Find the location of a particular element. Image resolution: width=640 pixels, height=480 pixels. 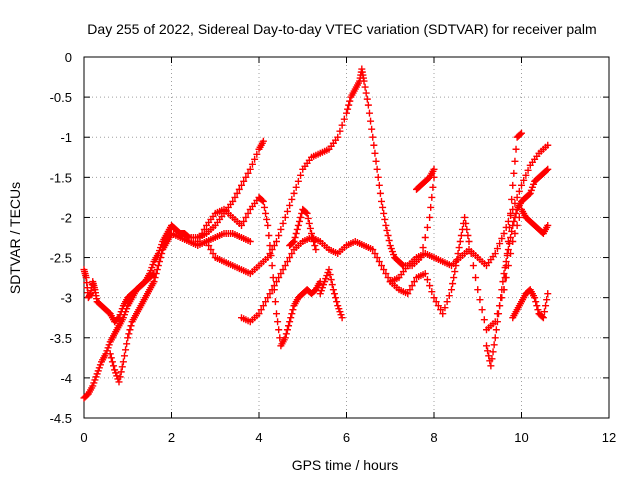

y-tick-label: -2.5 is located at coordinates (61, 258).